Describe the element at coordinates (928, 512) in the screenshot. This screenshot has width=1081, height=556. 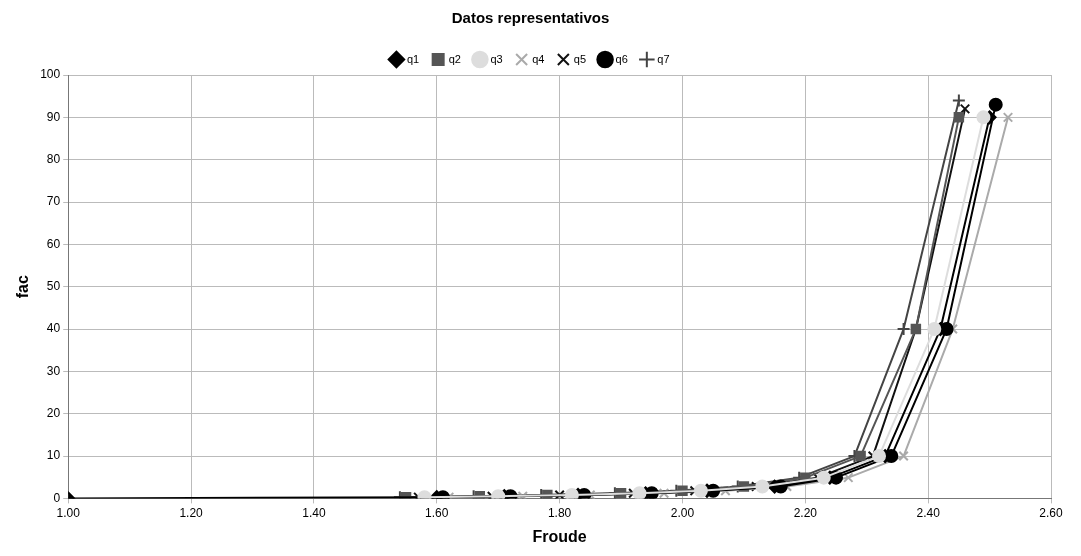
I see `x-tick-label: 2.40` at that location.